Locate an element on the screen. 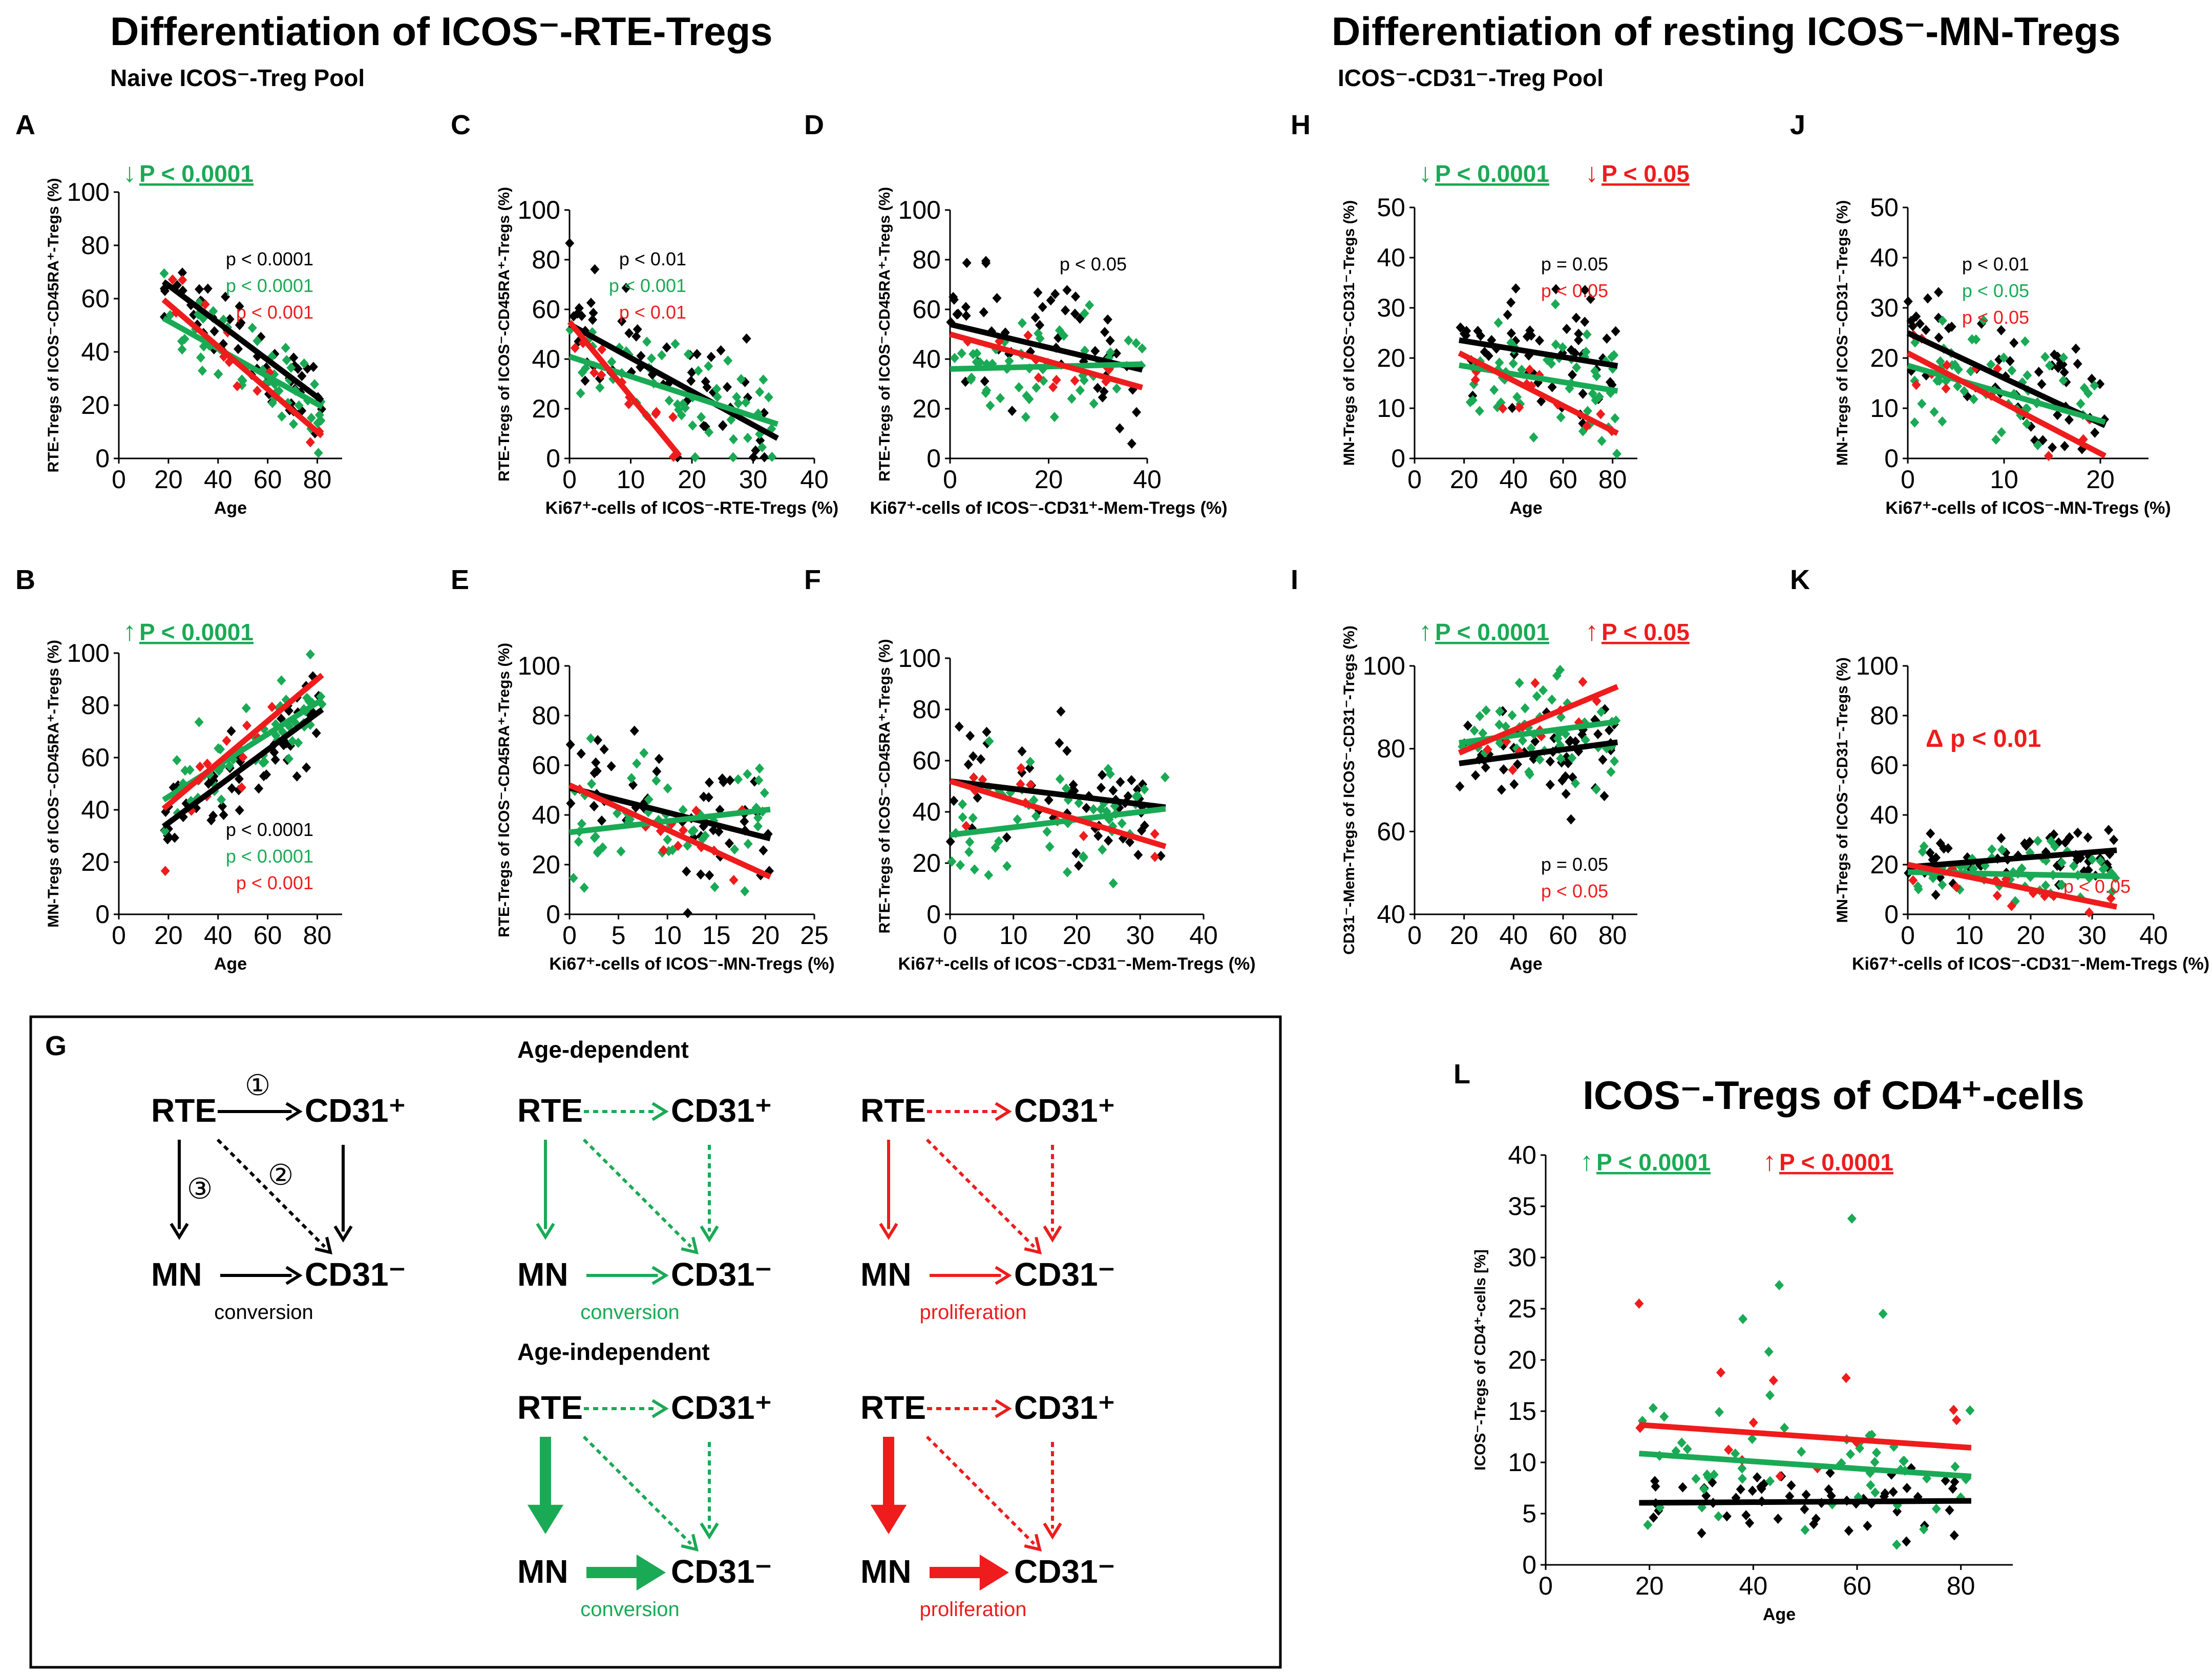 The width and height of the screenshot is (2212, 1676). x-tick-label: 20 is located at coordinates (1649, 1586).